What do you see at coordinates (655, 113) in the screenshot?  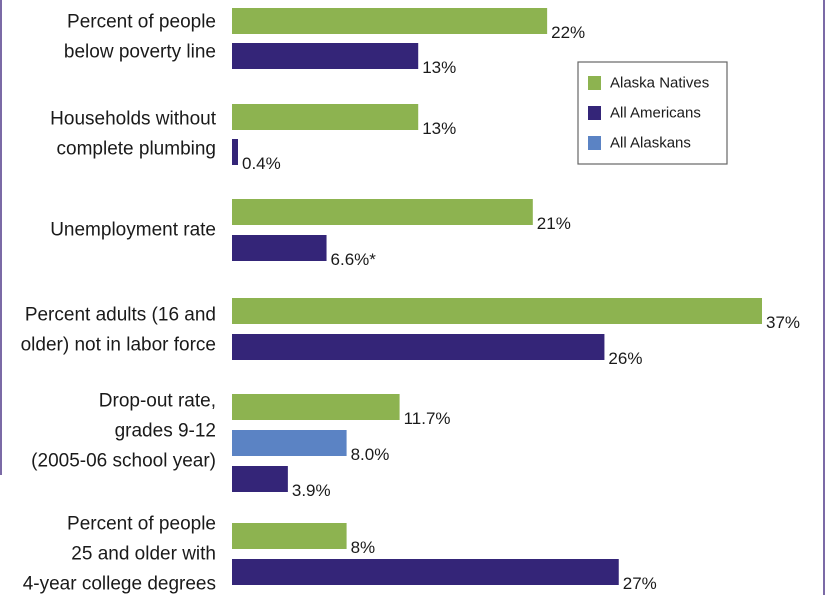 I see `legend-entry: All Americans` at bounding box center [655, 113].